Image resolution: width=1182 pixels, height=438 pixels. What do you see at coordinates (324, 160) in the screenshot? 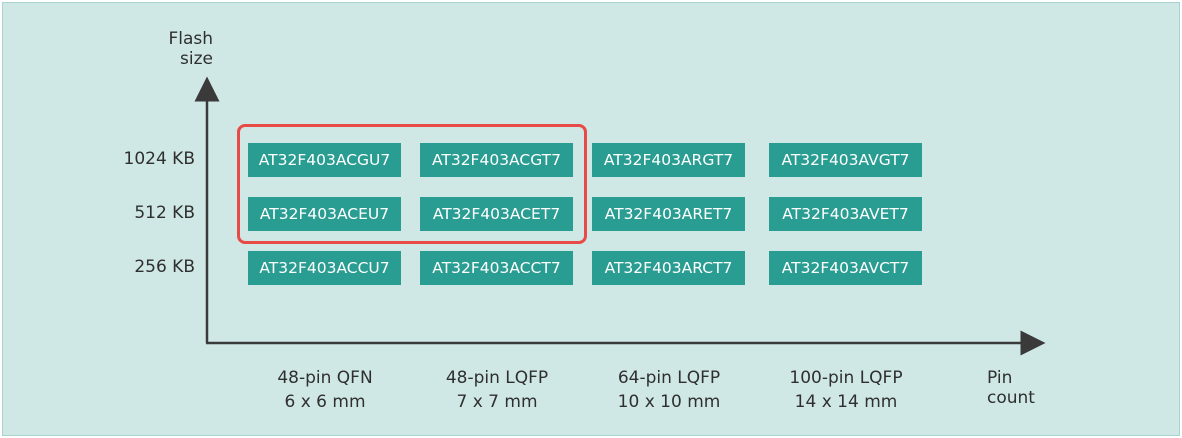
I see `part-chip: AT32F403ACGU7` at bounding box center [324, 160].